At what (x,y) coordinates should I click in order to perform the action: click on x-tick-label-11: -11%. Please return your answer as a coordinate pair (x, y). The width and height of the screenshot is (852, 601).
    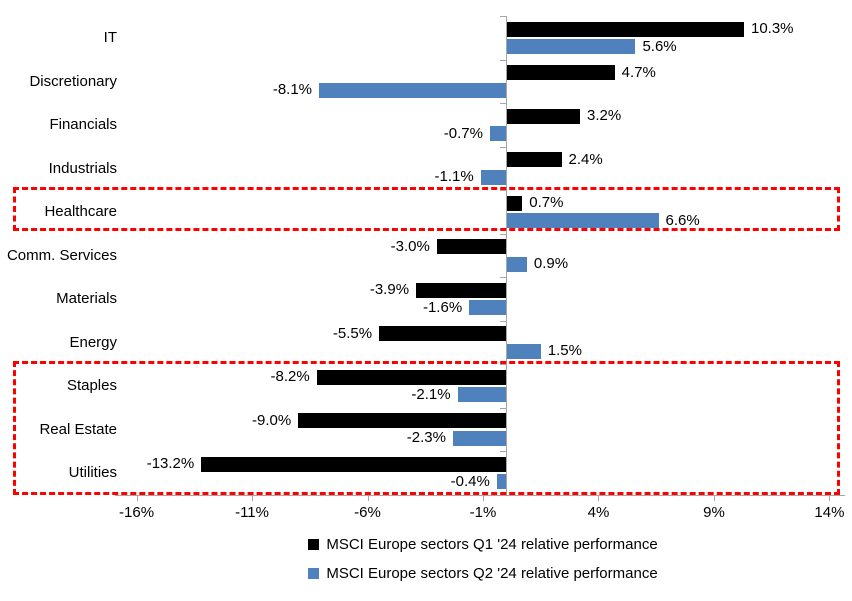
    Looking at the image, I should click on (252, 512).